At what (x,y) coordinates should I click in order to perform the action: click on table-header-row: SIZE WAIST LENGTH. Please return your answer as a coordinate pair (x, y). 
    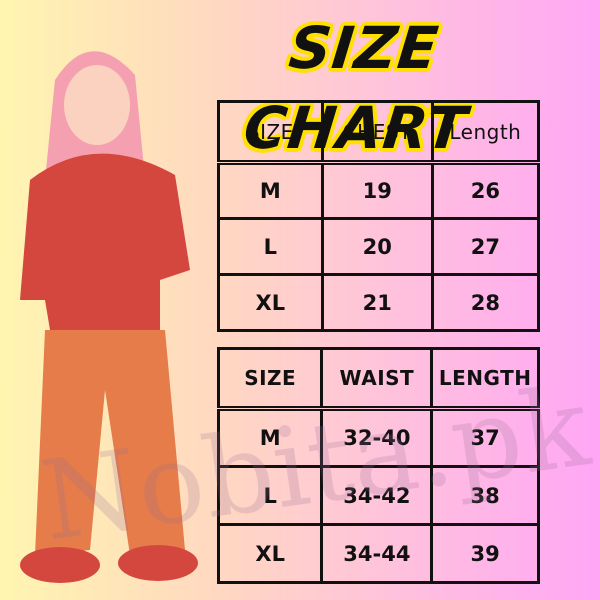
    Looking at the image, I should click on (378, 379).